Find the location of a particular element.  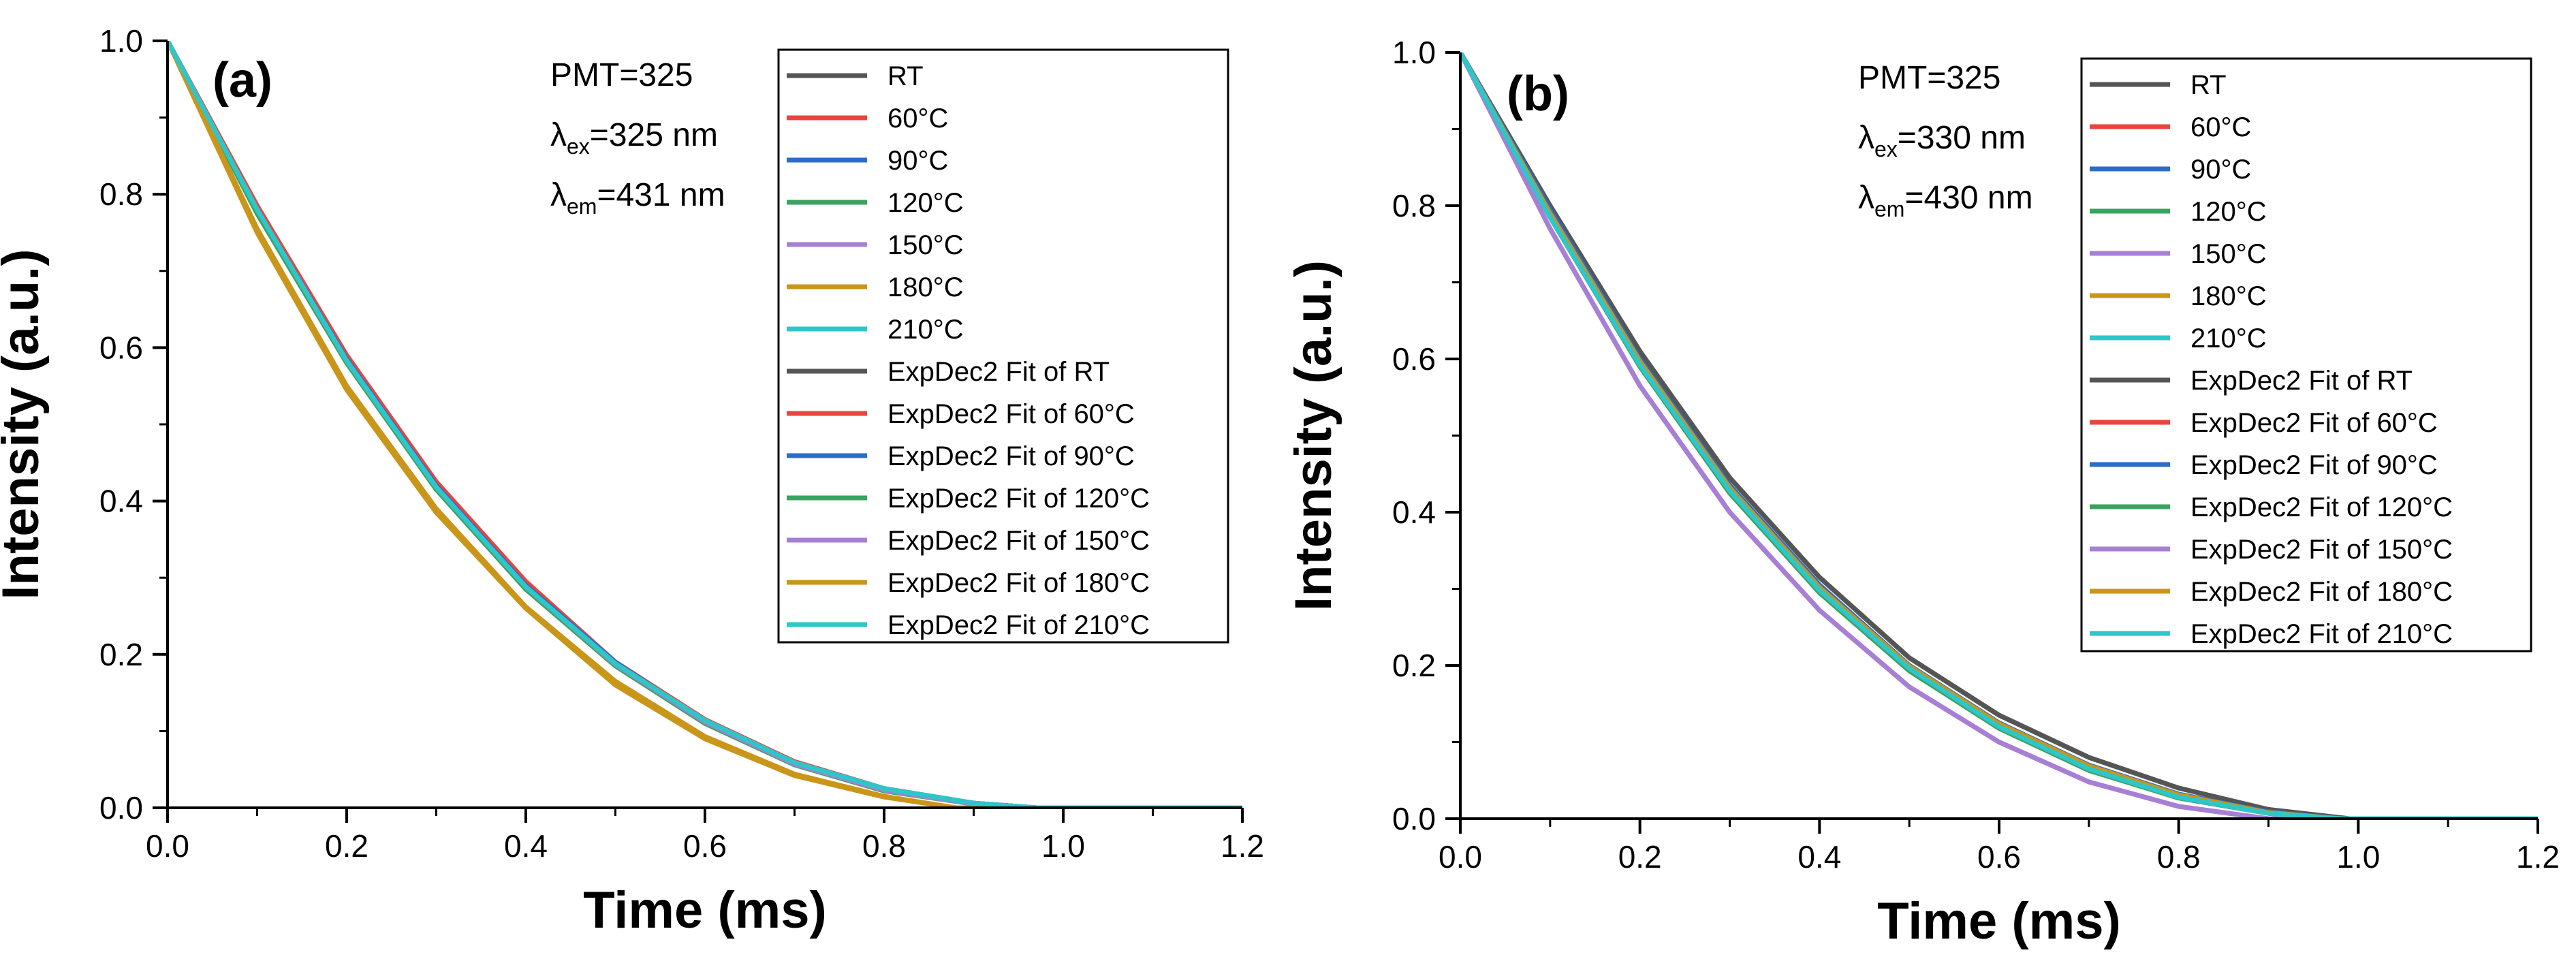

annotation-2: λem=430 nm is located at coordinates (1945, 200).